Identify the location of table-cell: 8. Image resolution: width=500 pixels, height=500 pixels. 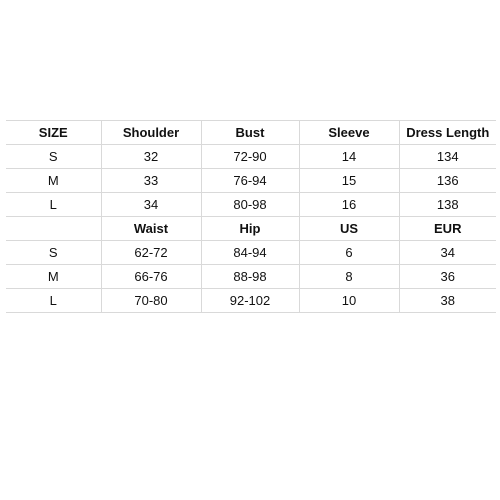
(349, 276).